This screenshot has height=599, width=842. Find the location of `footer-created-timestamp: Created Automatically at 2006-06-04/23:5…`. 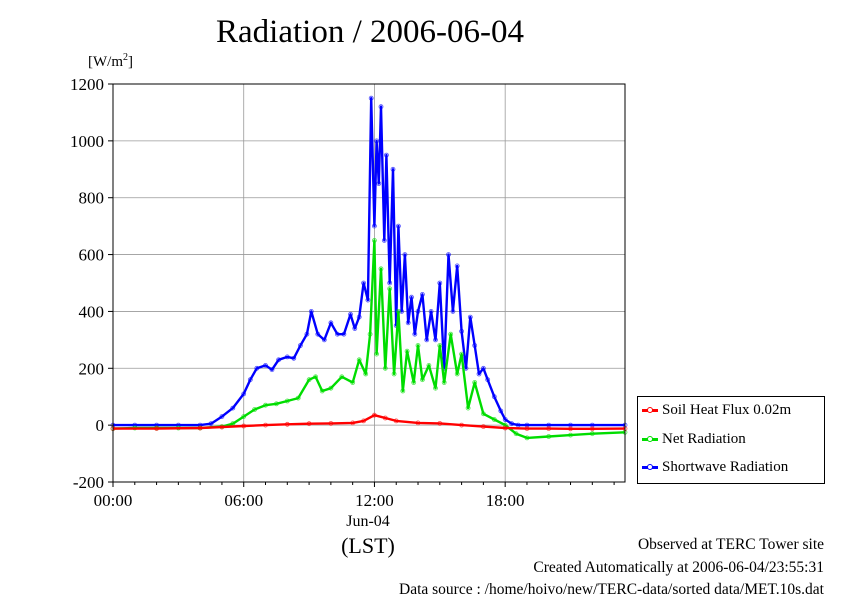

footer-created-timestamp: Created Automatically at 2006-06-04/23:5… is located at coordinates (678, 567).